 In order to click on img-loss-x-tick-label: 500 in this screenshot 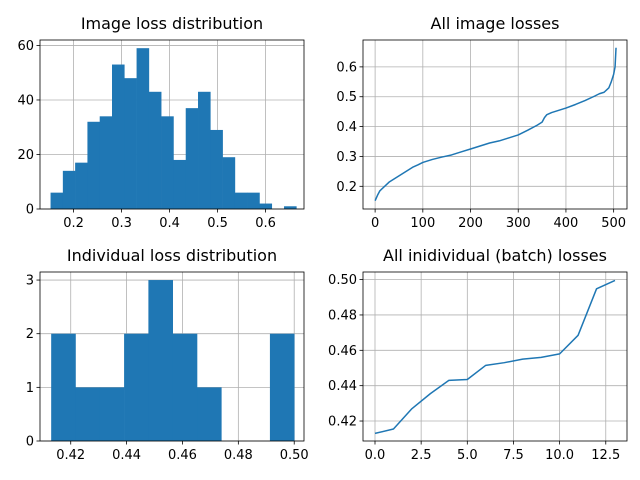, I will do `click(613, 223)`.